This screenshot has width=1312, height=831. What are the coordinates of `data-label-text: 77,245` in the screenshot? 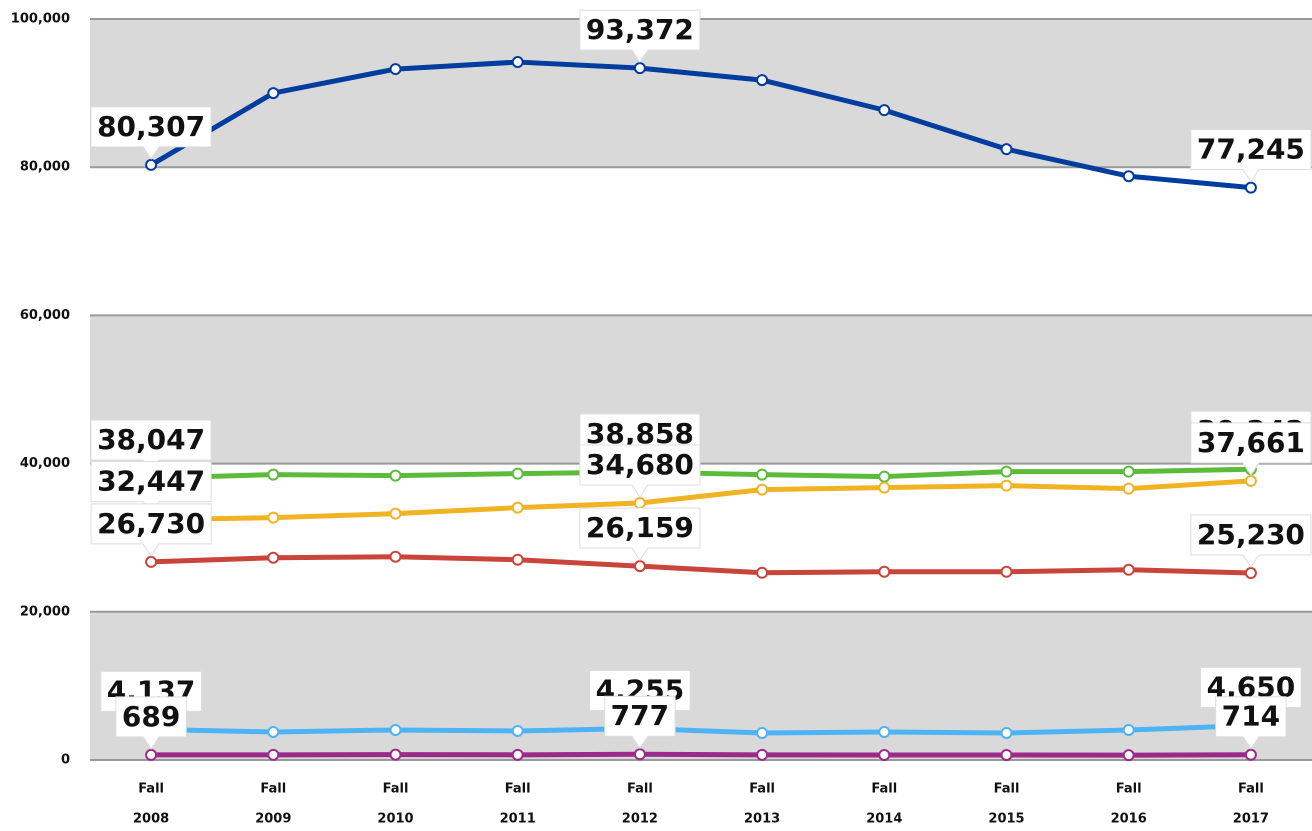 It's located at (1251, 149).